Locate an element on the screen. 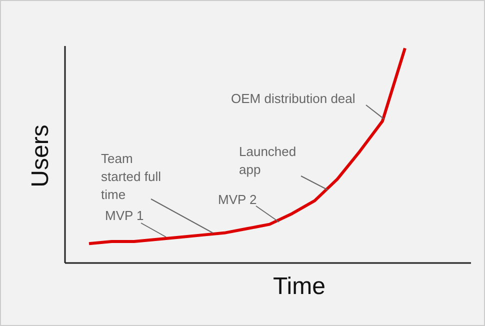 This screenshot has height=326, width=485. annotation: OEM distribution deal is located at coordinates (293, 99).